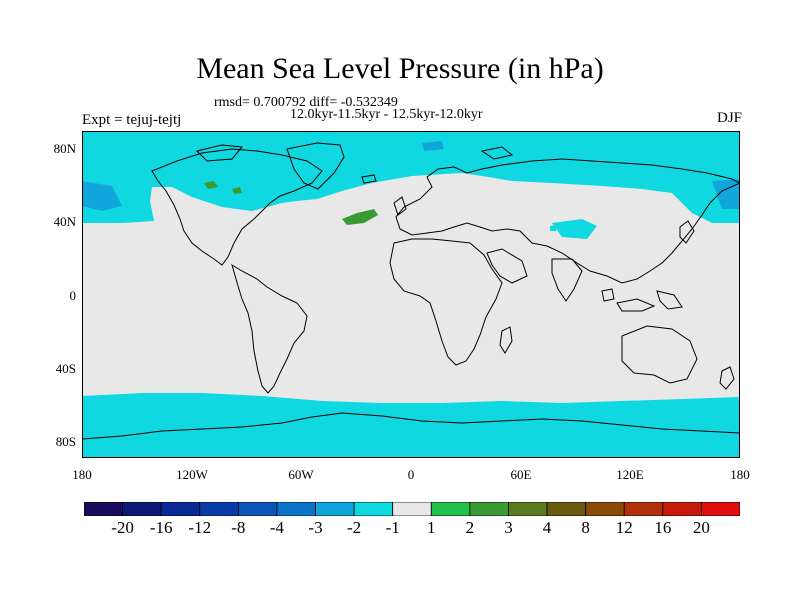 The width and height of the screenshot is (800, 600). I want to click on north-anomaly-band, so click(411, 177).